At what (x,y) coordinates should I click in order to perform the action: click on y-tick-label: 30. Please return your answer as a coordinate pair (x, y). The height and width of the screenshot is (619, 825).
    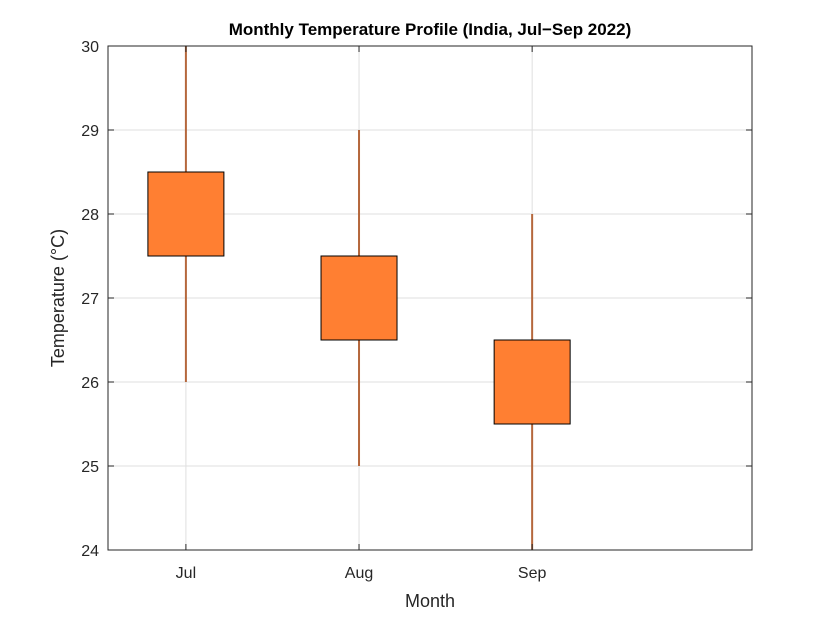
    Looking at the image, I should click on (90, 47).